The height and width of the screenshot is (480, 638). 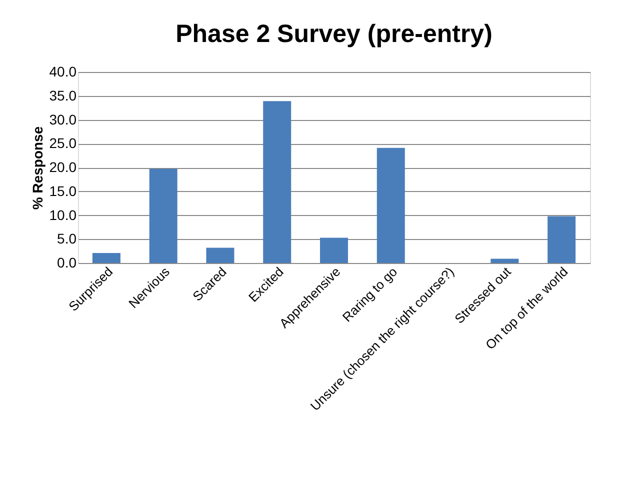 What do you see at coordinates (63, 143) in the screenshot?
I see `y-tick-label: 25.0` at bounding box center [63, 143].